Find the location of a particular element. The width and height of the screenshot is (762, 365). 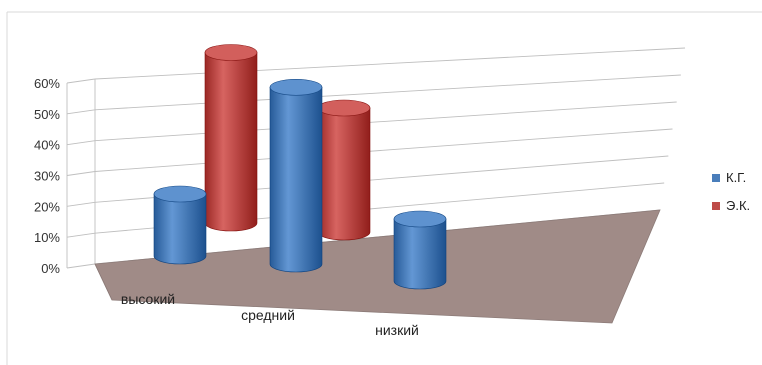

x-category-label: низкий is located at coordinates (397, 330).